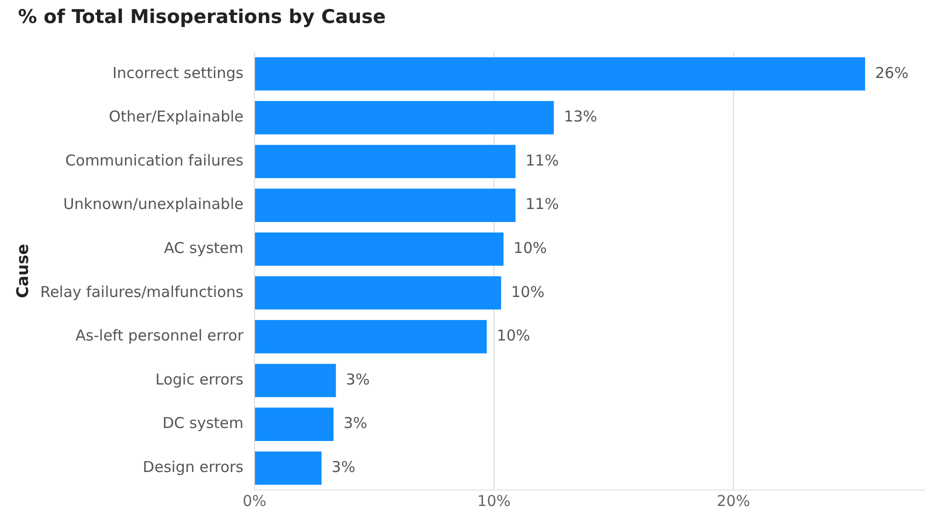  I want to click on chart-title: % of Total Misoperations by Cause, so click(202, 17).